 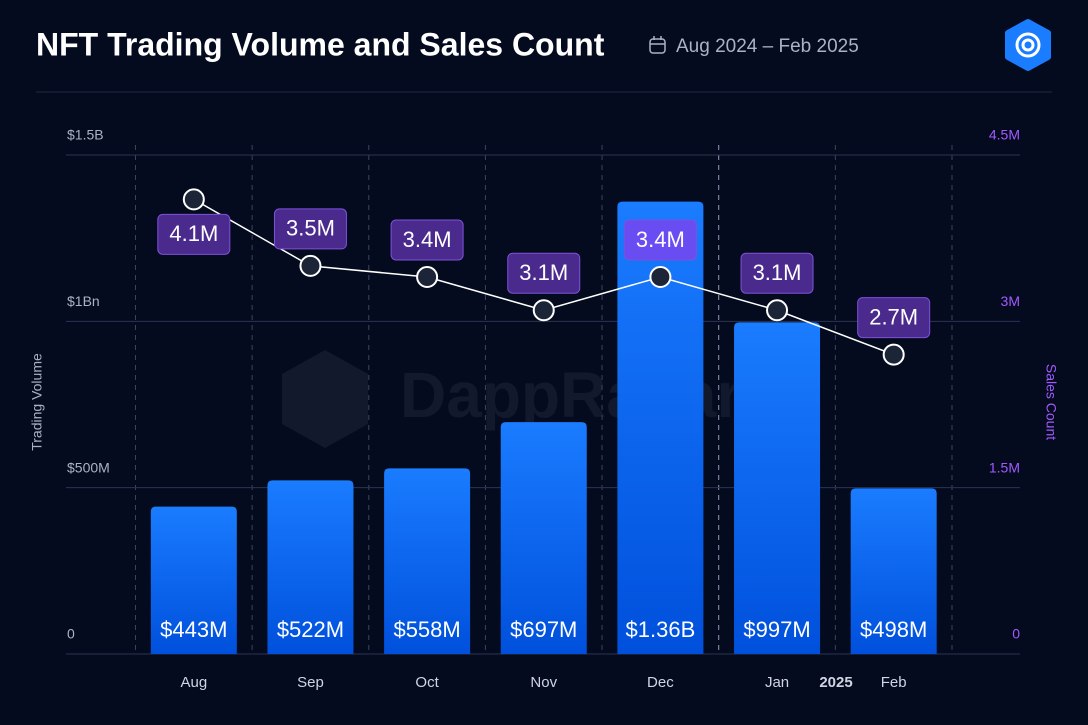 What do you see at coordinates (426, 629) in the screenshot?
I see `bar-value-label: $558M` at bounding box center [426, 629].